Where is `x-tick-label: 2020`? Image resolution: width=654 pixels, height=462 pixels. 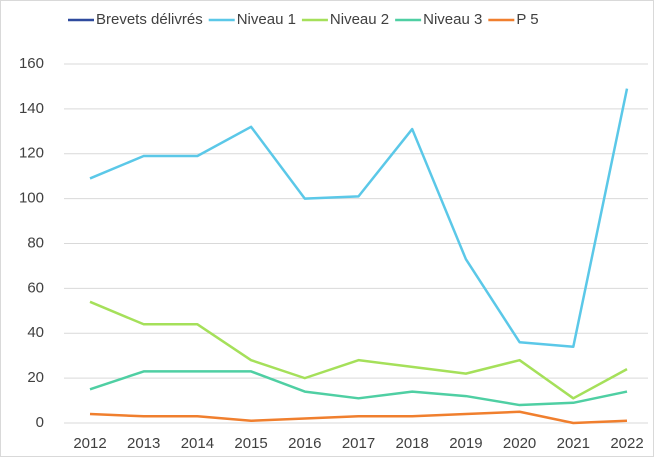
x-tick-label: 2020 is located at coordinates (519, 443).